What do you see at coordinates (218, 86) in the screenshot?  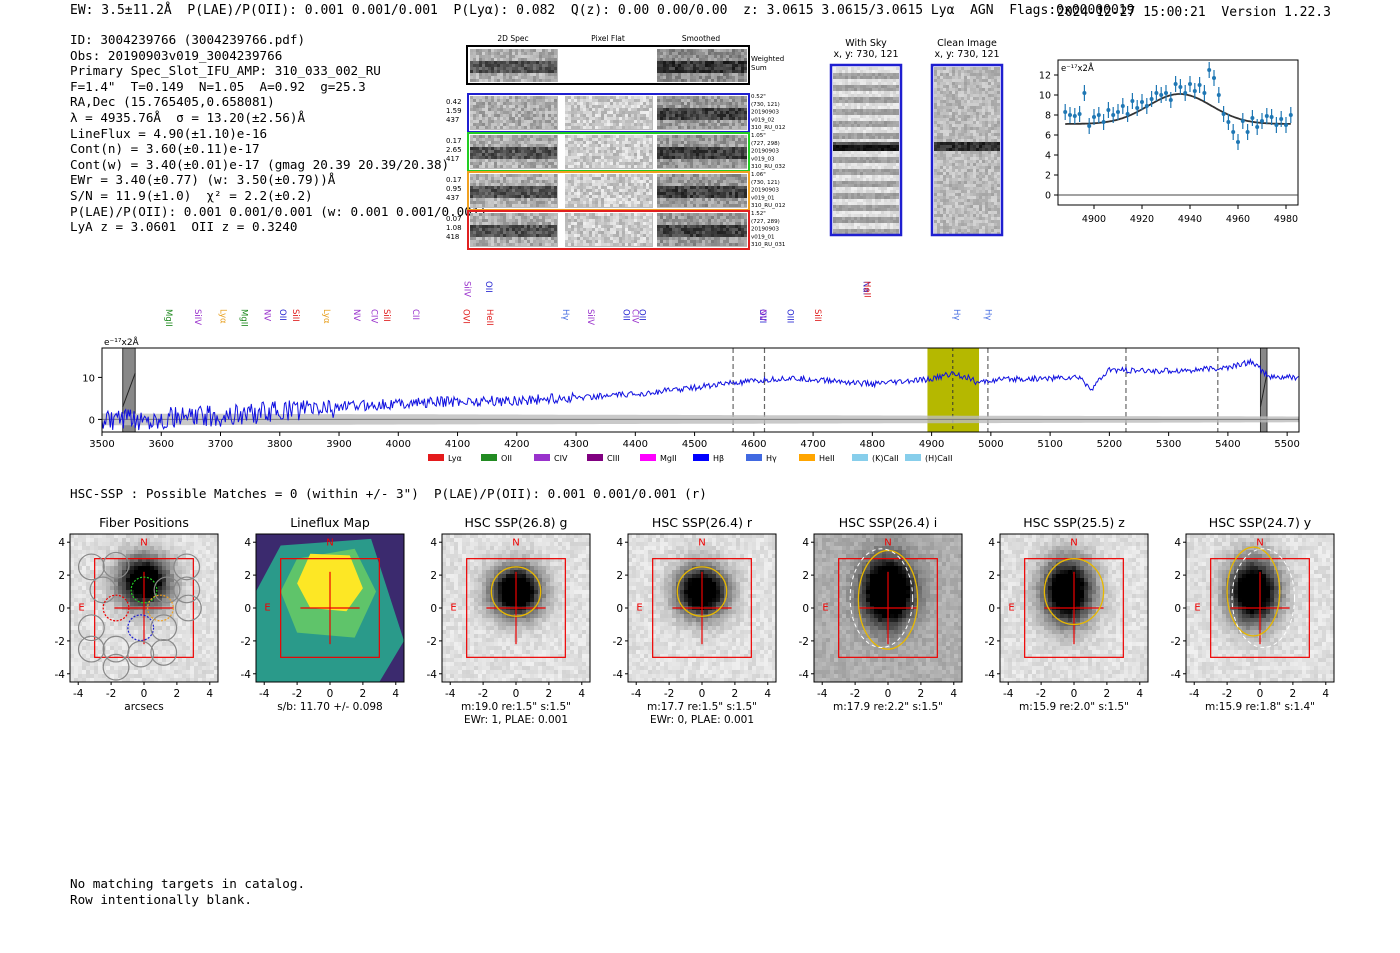 I see `info-line: F=1.4" T=0.149 N=1.05 A=0.92 g=25.3` at bounding box center [218, 86].